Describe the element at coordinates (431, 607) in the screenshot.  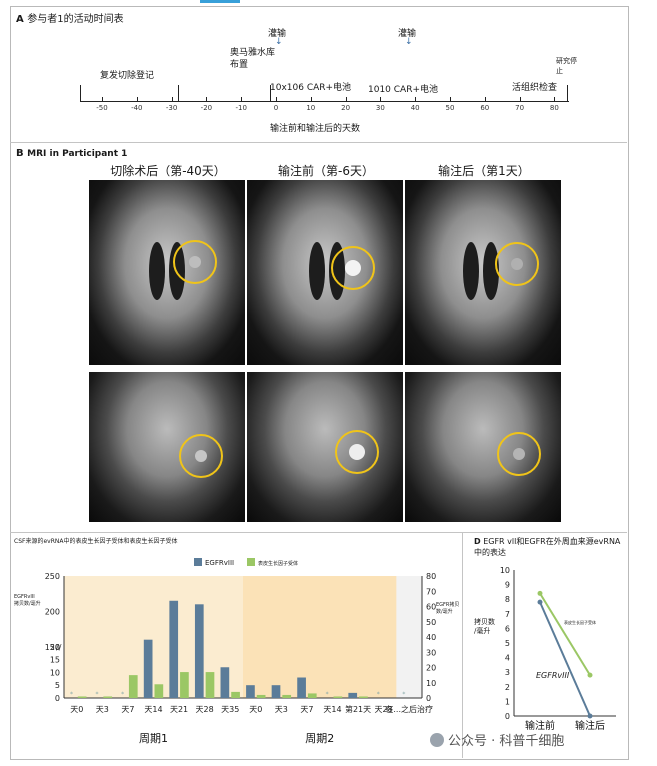
I see `right-tick-label: 60` at that location.